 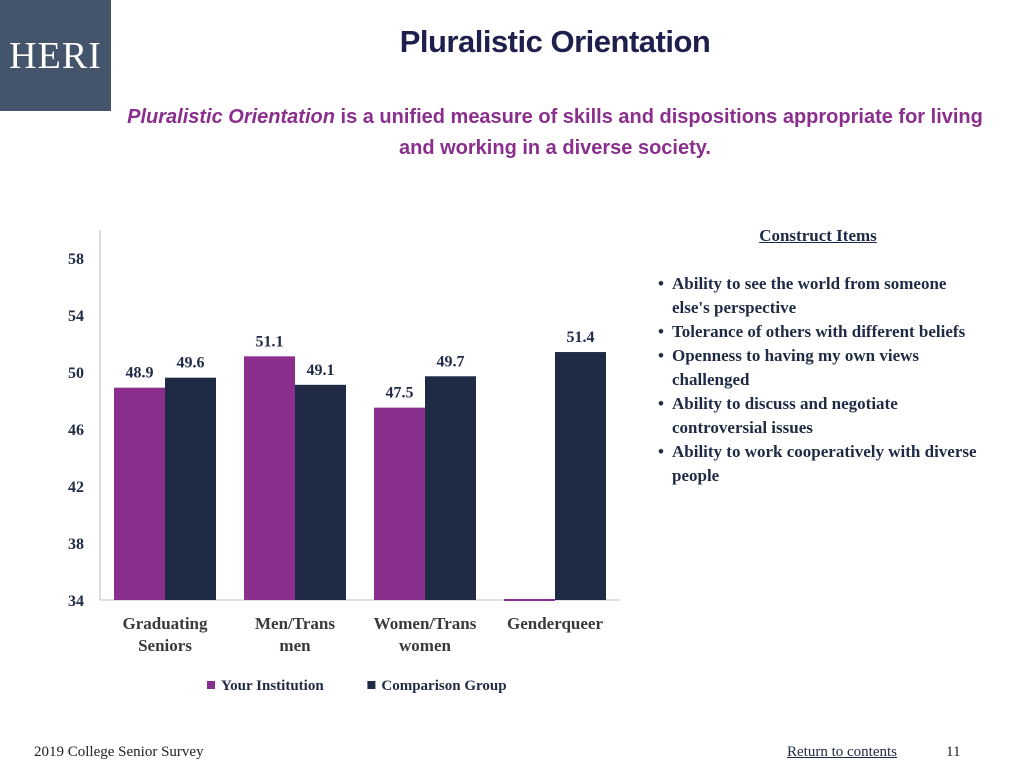 I want to click on data-label: 48.9, so click(x=140, y=373).